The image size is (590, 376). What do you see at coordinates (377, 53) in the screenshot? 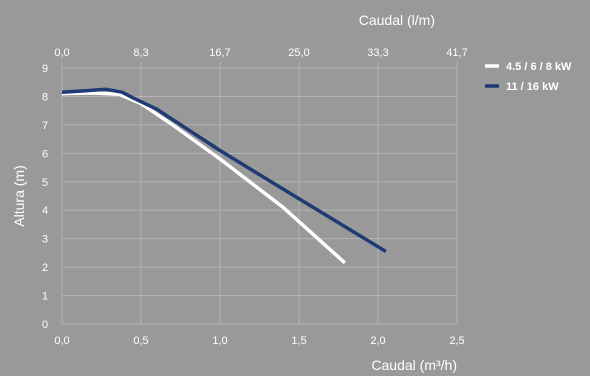
I see `x2-tick-label: 33,3` at bounding box center [377, 53].